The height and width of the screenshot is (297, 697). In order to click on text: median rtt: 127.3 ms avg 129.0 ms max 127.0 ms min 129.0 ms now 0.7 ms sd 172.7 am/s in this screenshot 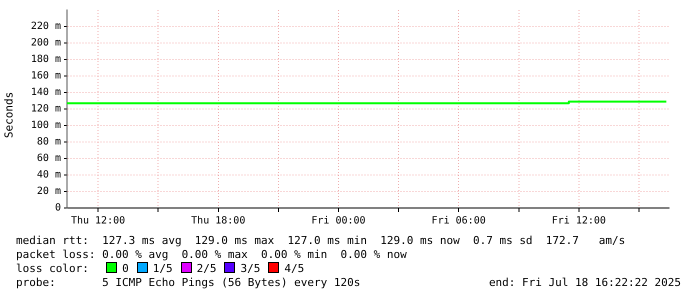, I will do `click(321, 241)`.